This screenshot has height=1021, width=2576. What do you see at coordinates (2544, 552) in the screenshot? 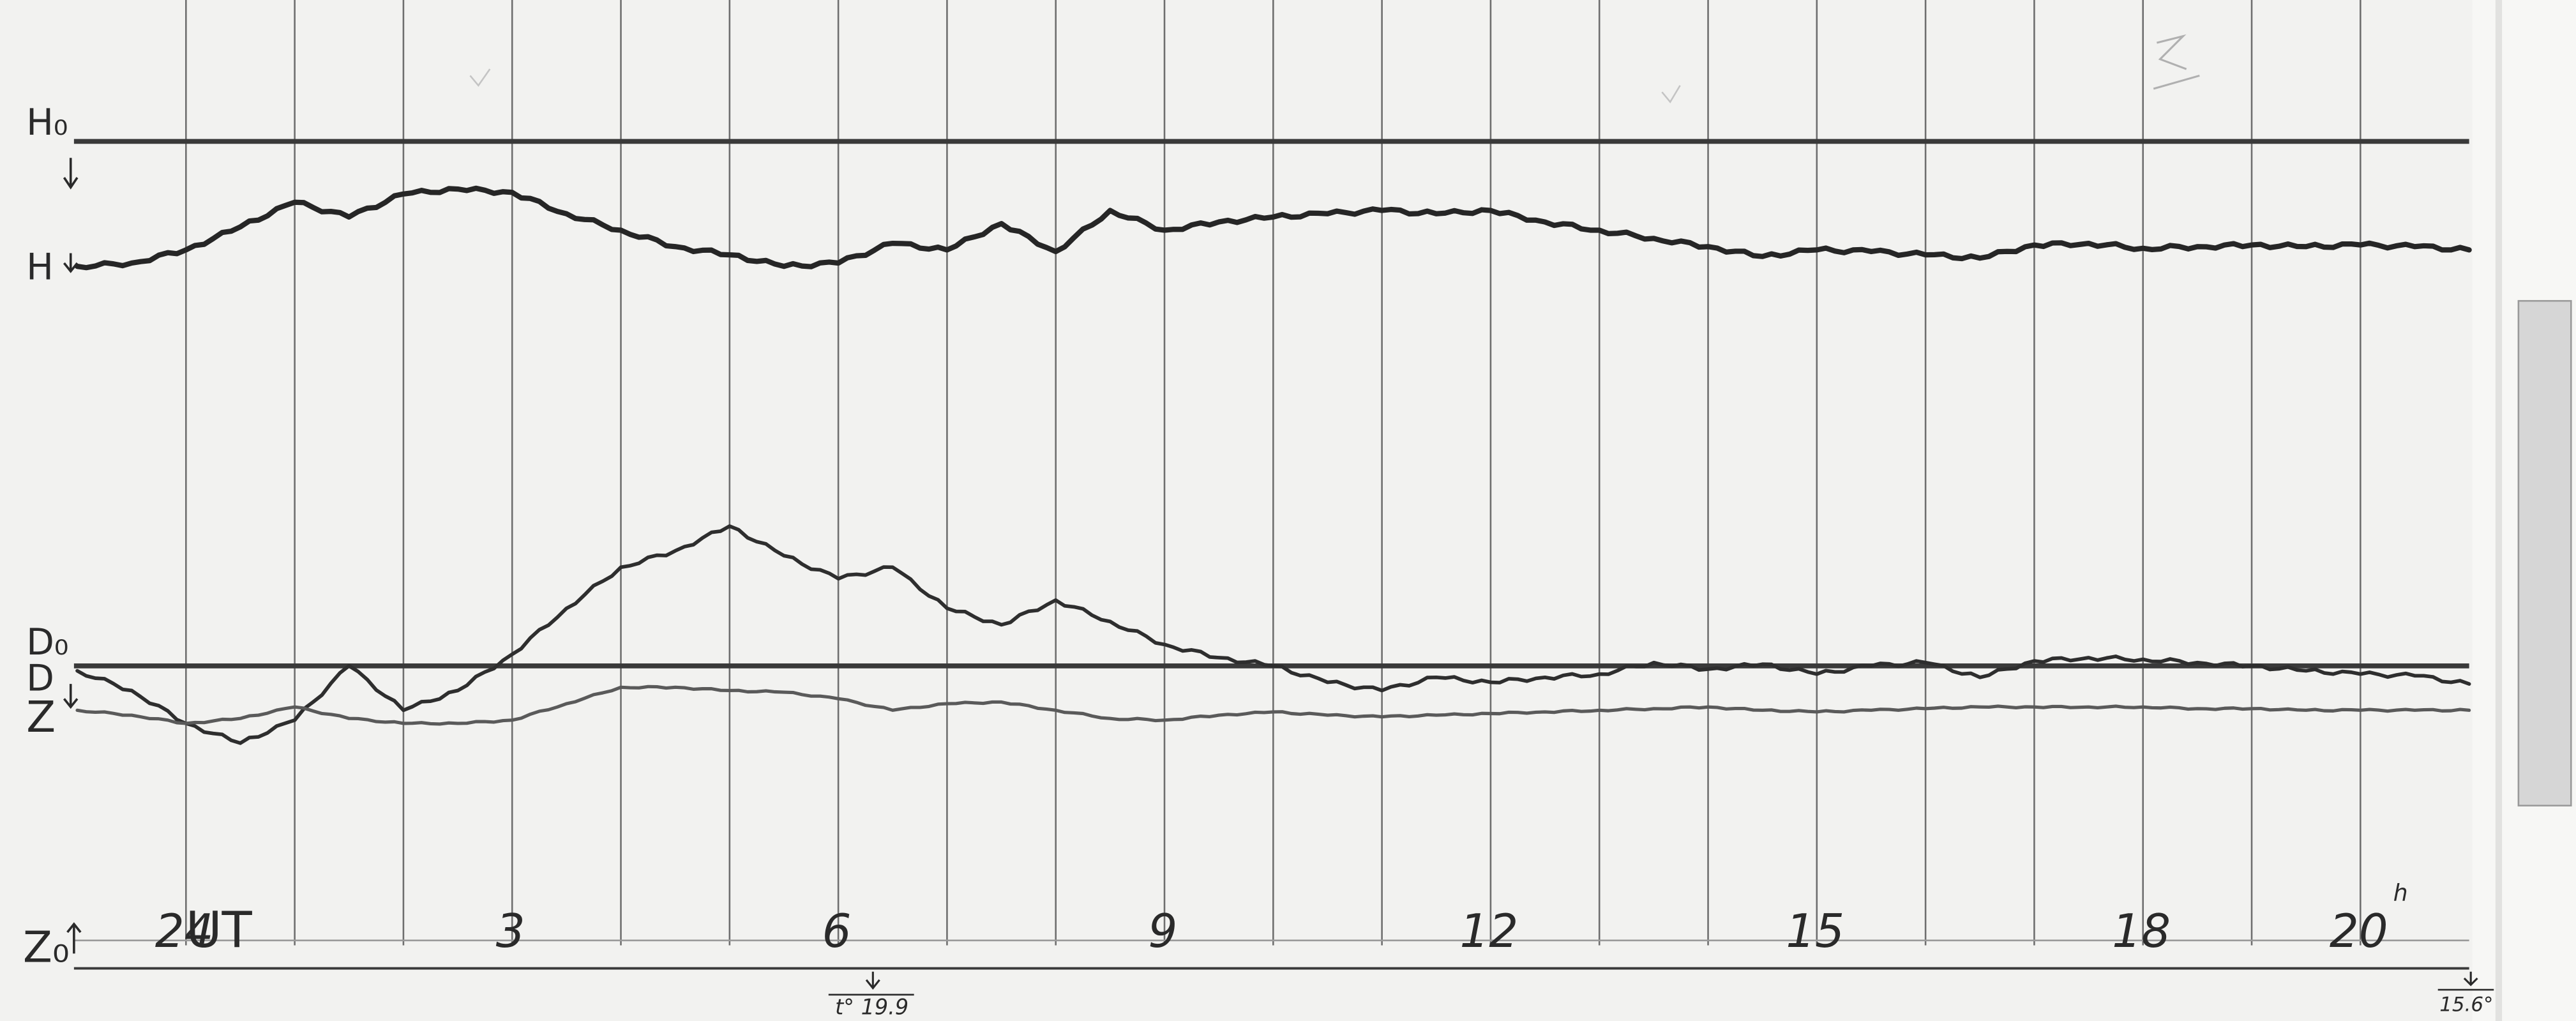
I see `edge-tape-strip` at bounding box center [2544, 552].